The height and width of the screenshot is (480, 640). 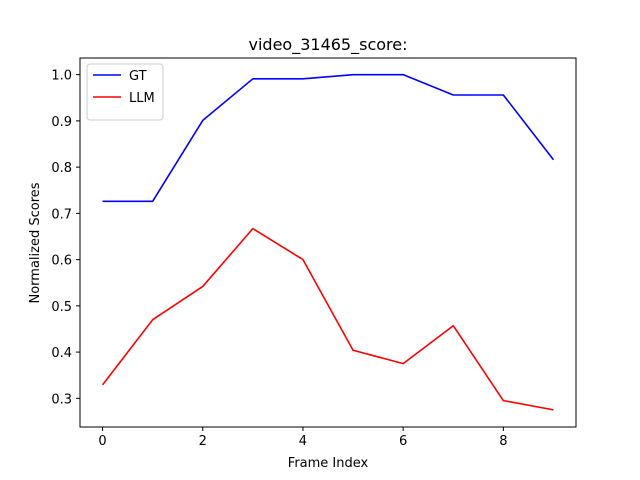 What do you see at coordinates (65, 238) in the screenshot?
I see `y-axis-ticks: 0.3 0.4 0.5 0.6 0.7 0.8 0.9 1.0` at bounding box center [65, 238].